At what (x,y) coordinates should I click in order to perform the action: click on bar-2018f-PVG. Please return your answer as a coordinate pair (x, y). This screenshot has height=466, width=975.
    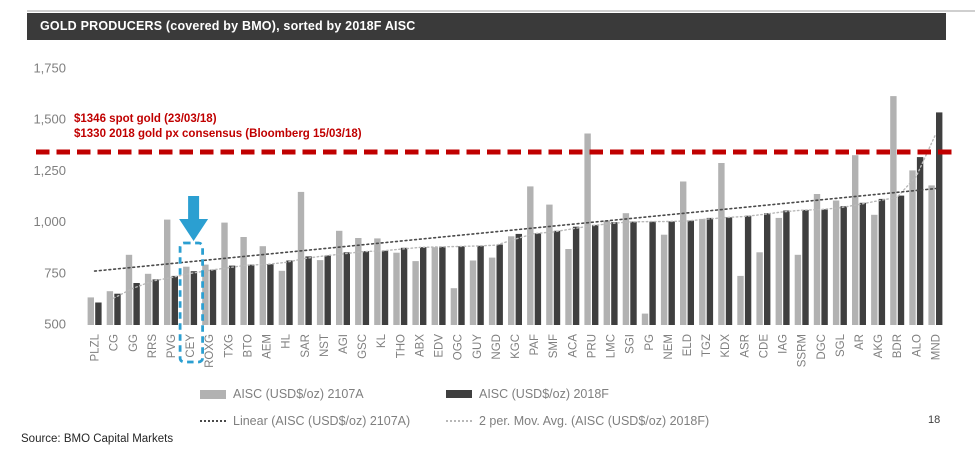
    Looking at the image, I should click on (174, 300).